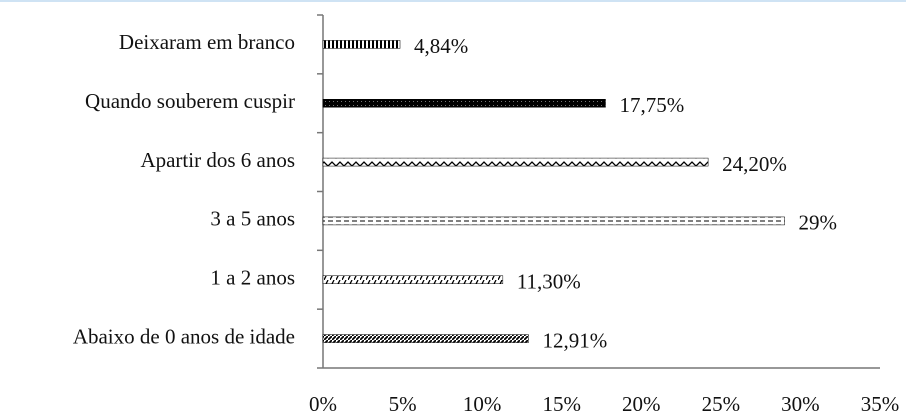 This screenshot has height=419, width=906. What do you see at coordinates (800, 404) in the screenshot?
I see `x-tick-label: 30%` at bounding box center [800, 404].